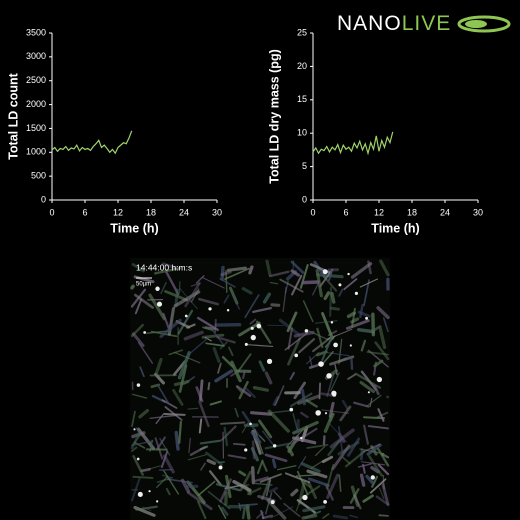 Image resolution: width=520 pixels, height=520 pixels. Describe the element at coordinates (484, 24) in the screenshot. I see `logo-swirl` at that location.